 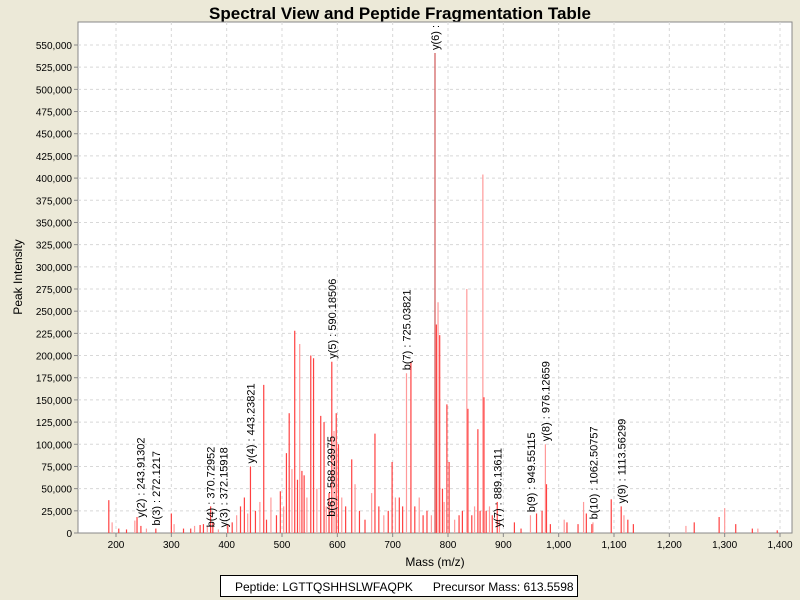 I want to click on y-tick-label: 50,000, so click(x=56, y=490).